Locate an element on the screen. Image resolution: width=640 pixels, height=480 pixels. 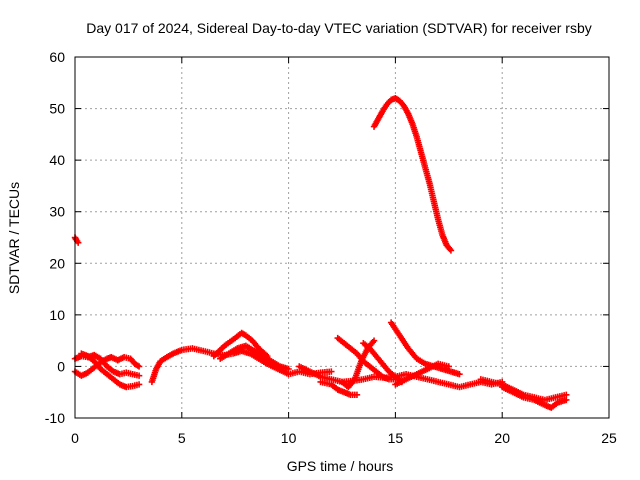
y-tick-label: 40 is located at coordinates (57, 160).